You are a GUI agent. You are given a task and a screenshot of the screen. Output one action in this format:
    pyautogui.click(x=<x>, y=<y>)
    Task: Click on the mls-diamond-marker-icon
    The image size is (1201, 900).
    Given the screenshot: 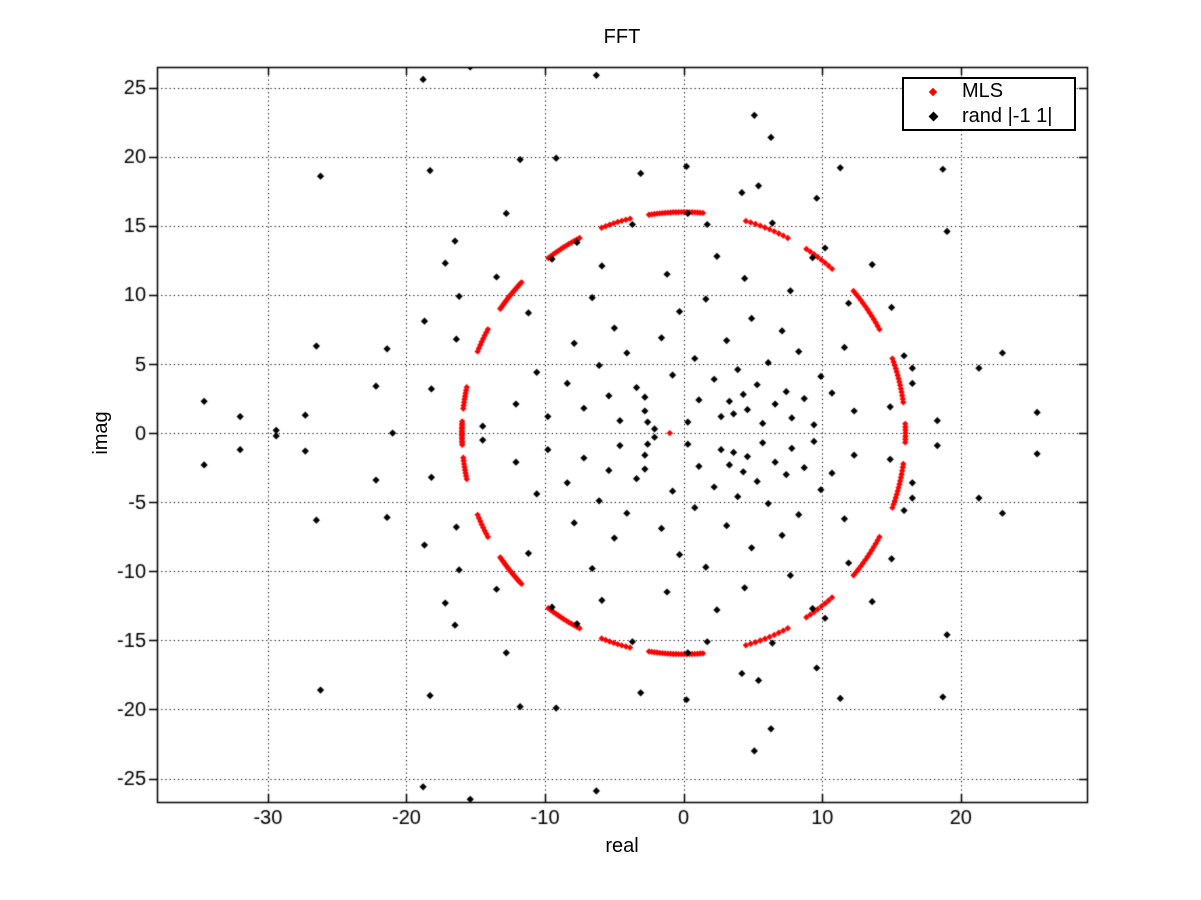 What is the action you would take?
    pyautogui.click(x=933, y=91)
    